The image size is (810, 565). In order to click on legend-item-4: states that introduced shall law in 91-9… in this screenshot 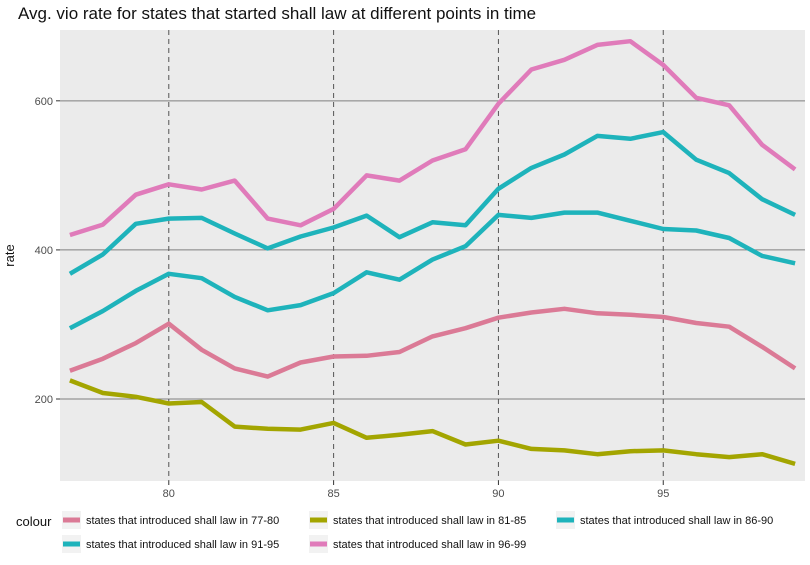, I will do `click(170, 544)`.